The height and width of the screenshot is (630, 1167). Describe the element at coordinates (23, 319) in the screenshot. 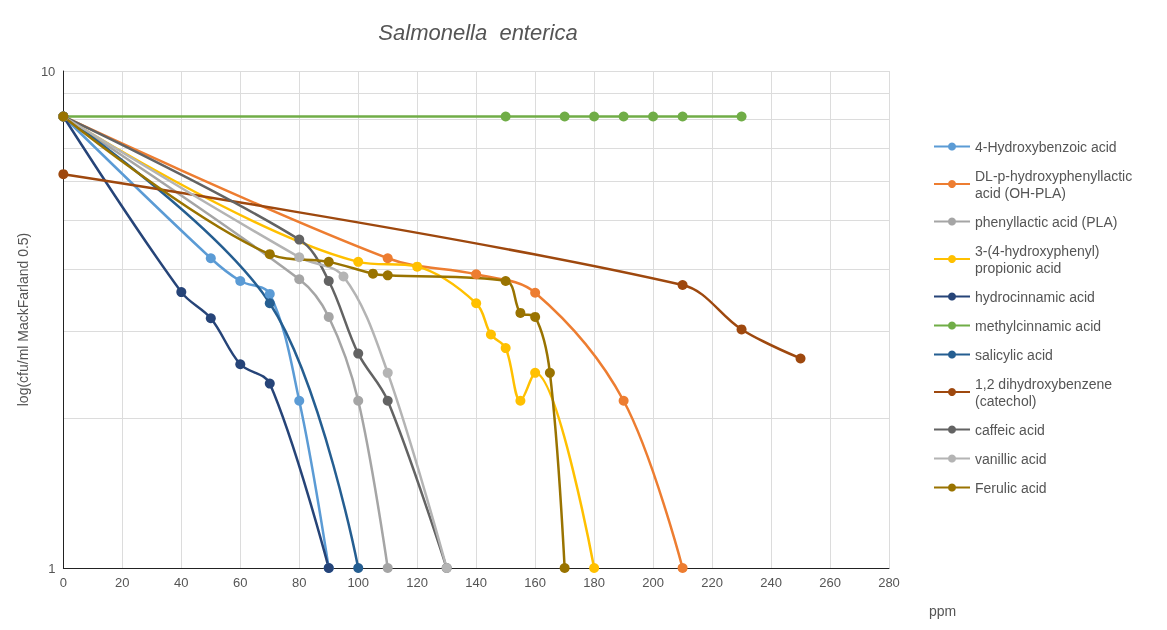

I see `y-axis-title: log(cfu/ml MackFarland 0.5)` at that location.